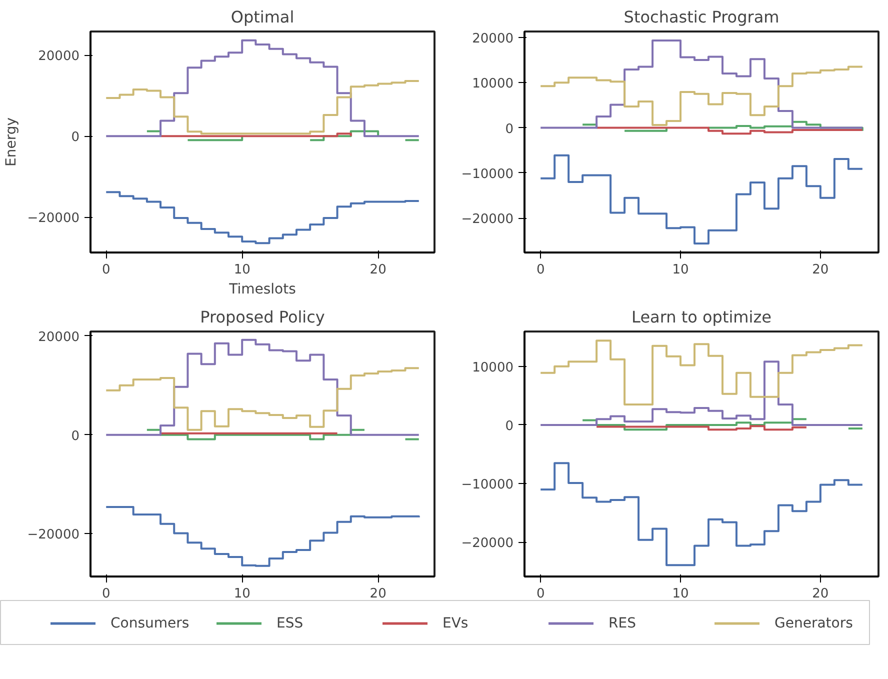  Describe the element at coordinates (455, 624) in the screenshot. I see `legend-label: EVs` at that location.